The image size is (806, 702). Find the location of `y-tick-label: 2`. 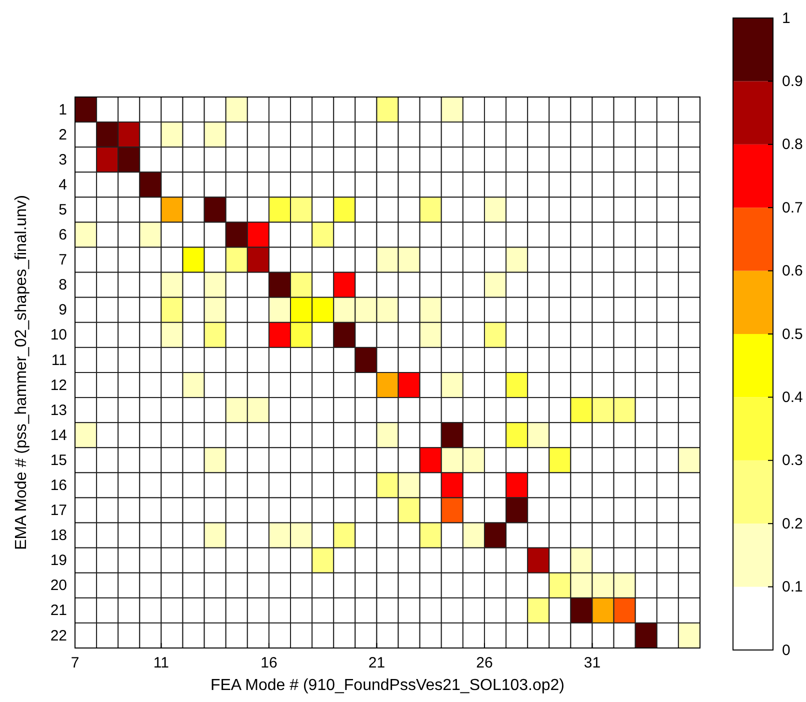

y-tick-label: 2 is located at coordinates (62, 135).